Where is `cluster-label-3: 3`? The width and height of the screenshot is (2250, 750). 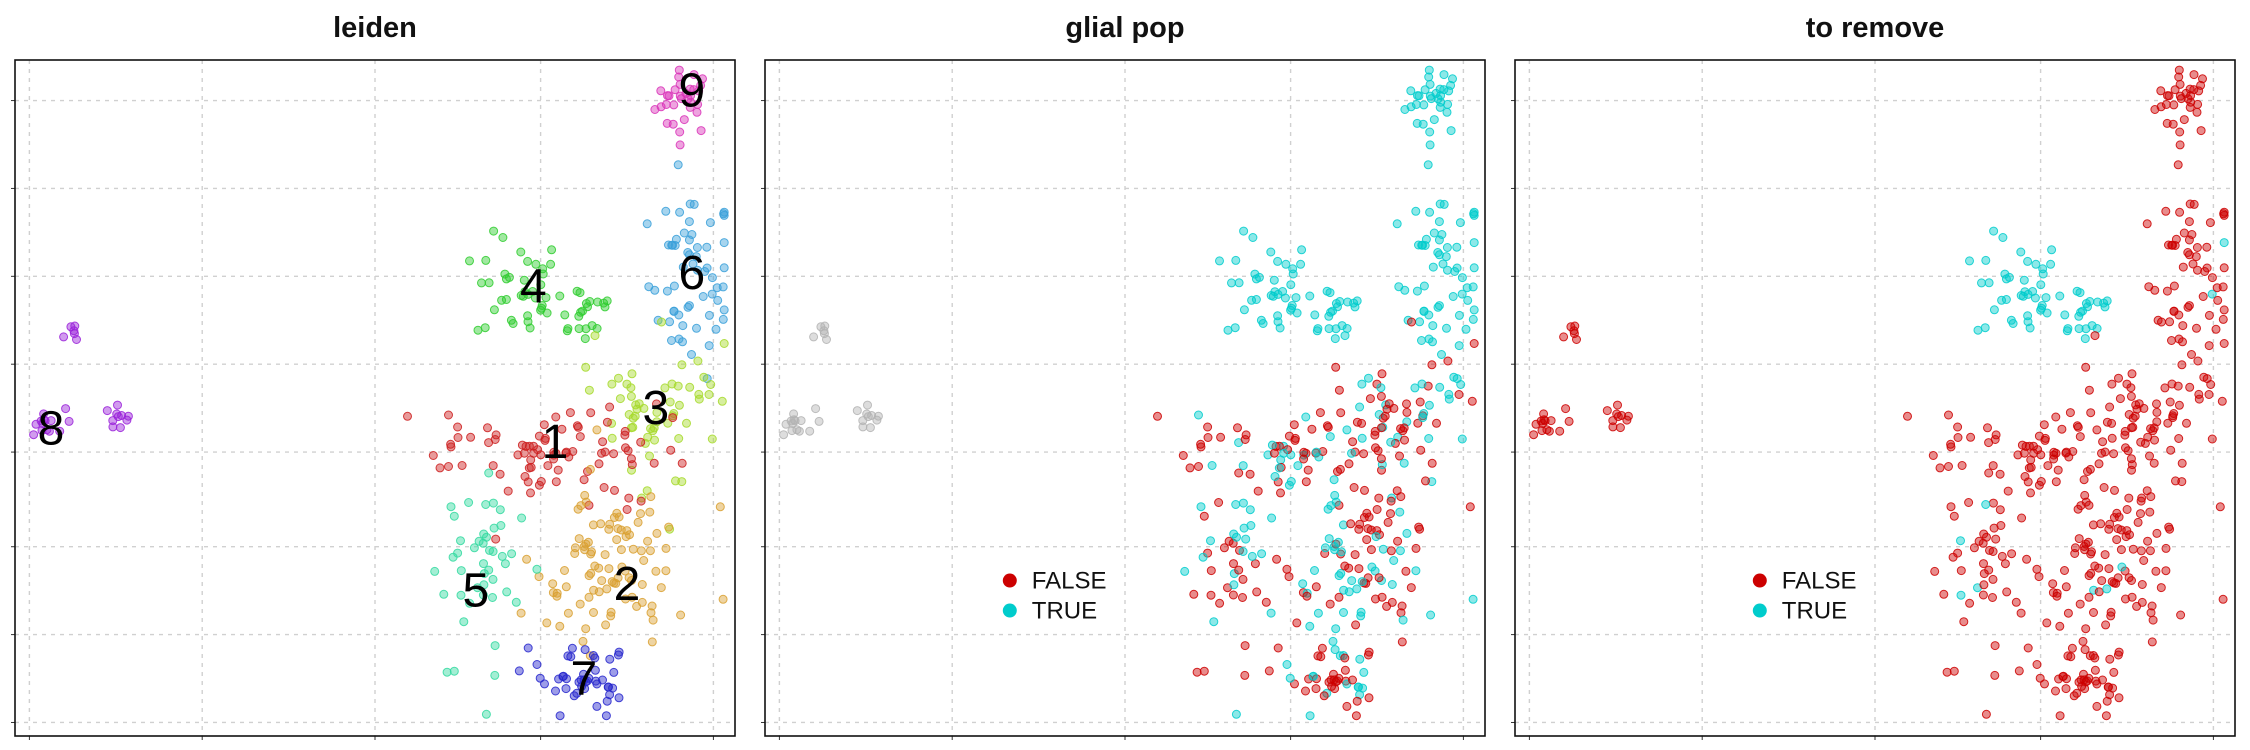 cluster-label-3: 3 is located at coordinates (655, 408).